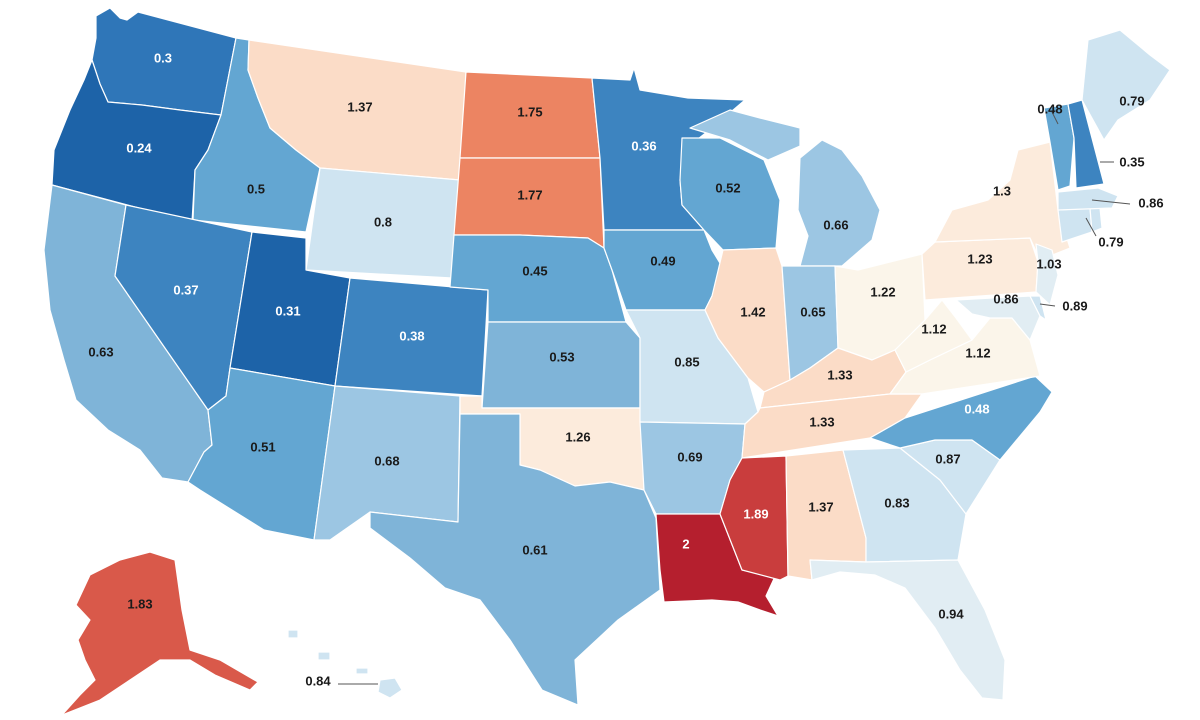 The image size is (1200, 720). Describe the element at coordinates (980, 269) in the screenshot. I see `state-pa` at that location.